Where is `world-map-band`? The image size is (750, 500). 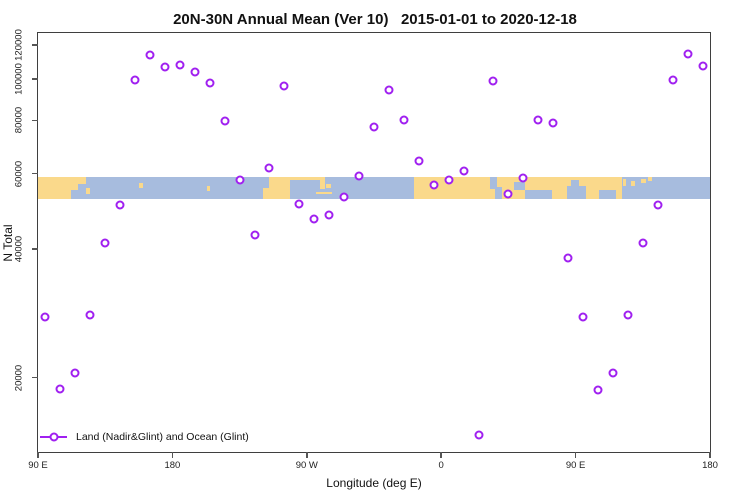 world-map-band is located at coordinates (374, 187).